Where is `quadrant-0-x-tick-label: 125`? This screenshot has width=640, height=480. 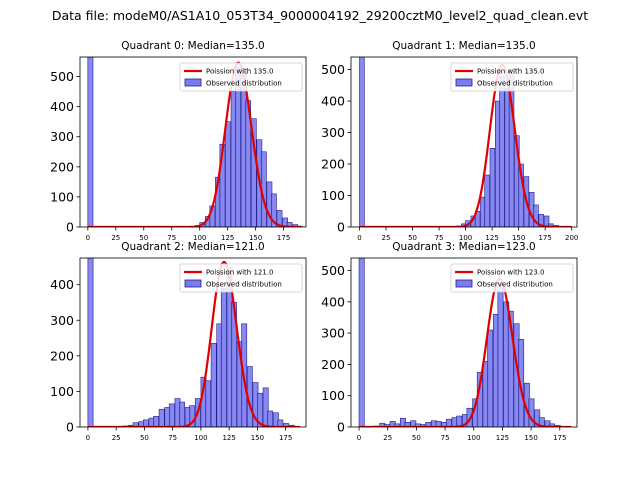
quadrant-0-x-tick-label: 125 is located at coordinates (227, 238).